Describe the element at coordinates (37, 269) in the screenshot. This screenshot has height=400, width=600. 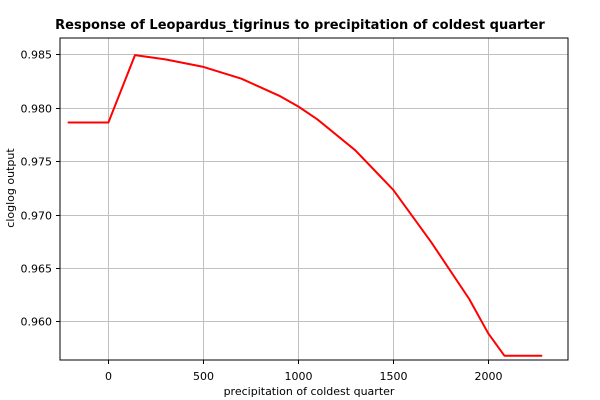
I see `y-tick-label: 0.965` at that location.